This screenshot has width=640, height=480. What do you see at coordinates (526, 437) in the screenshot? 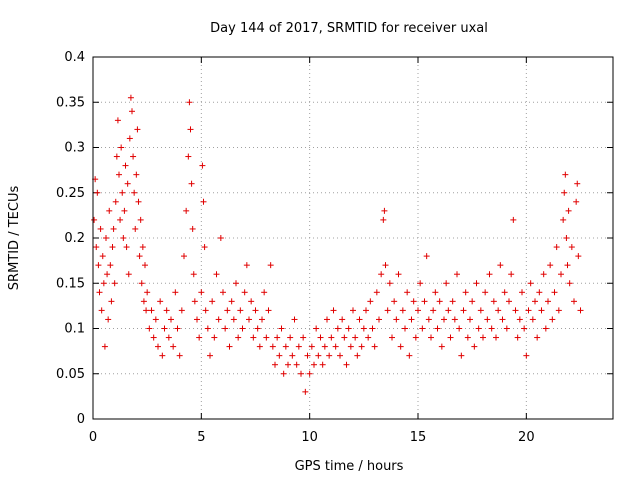
I see `x-tick-label: 20` at bounding box center [526, 437].